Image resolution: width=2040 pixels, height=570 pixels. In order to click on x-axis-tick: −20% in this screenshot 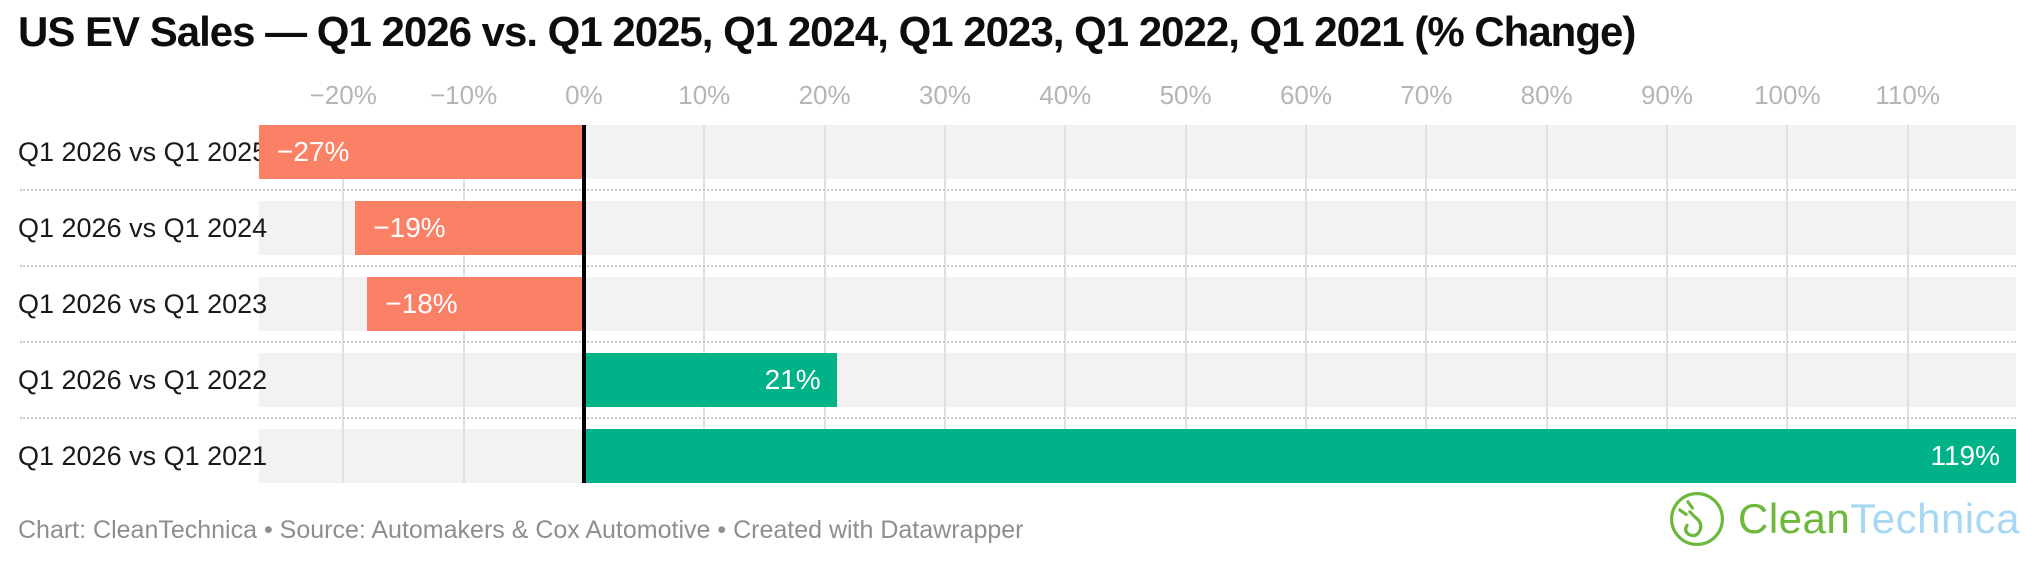, I will do `click(343, 95)`.